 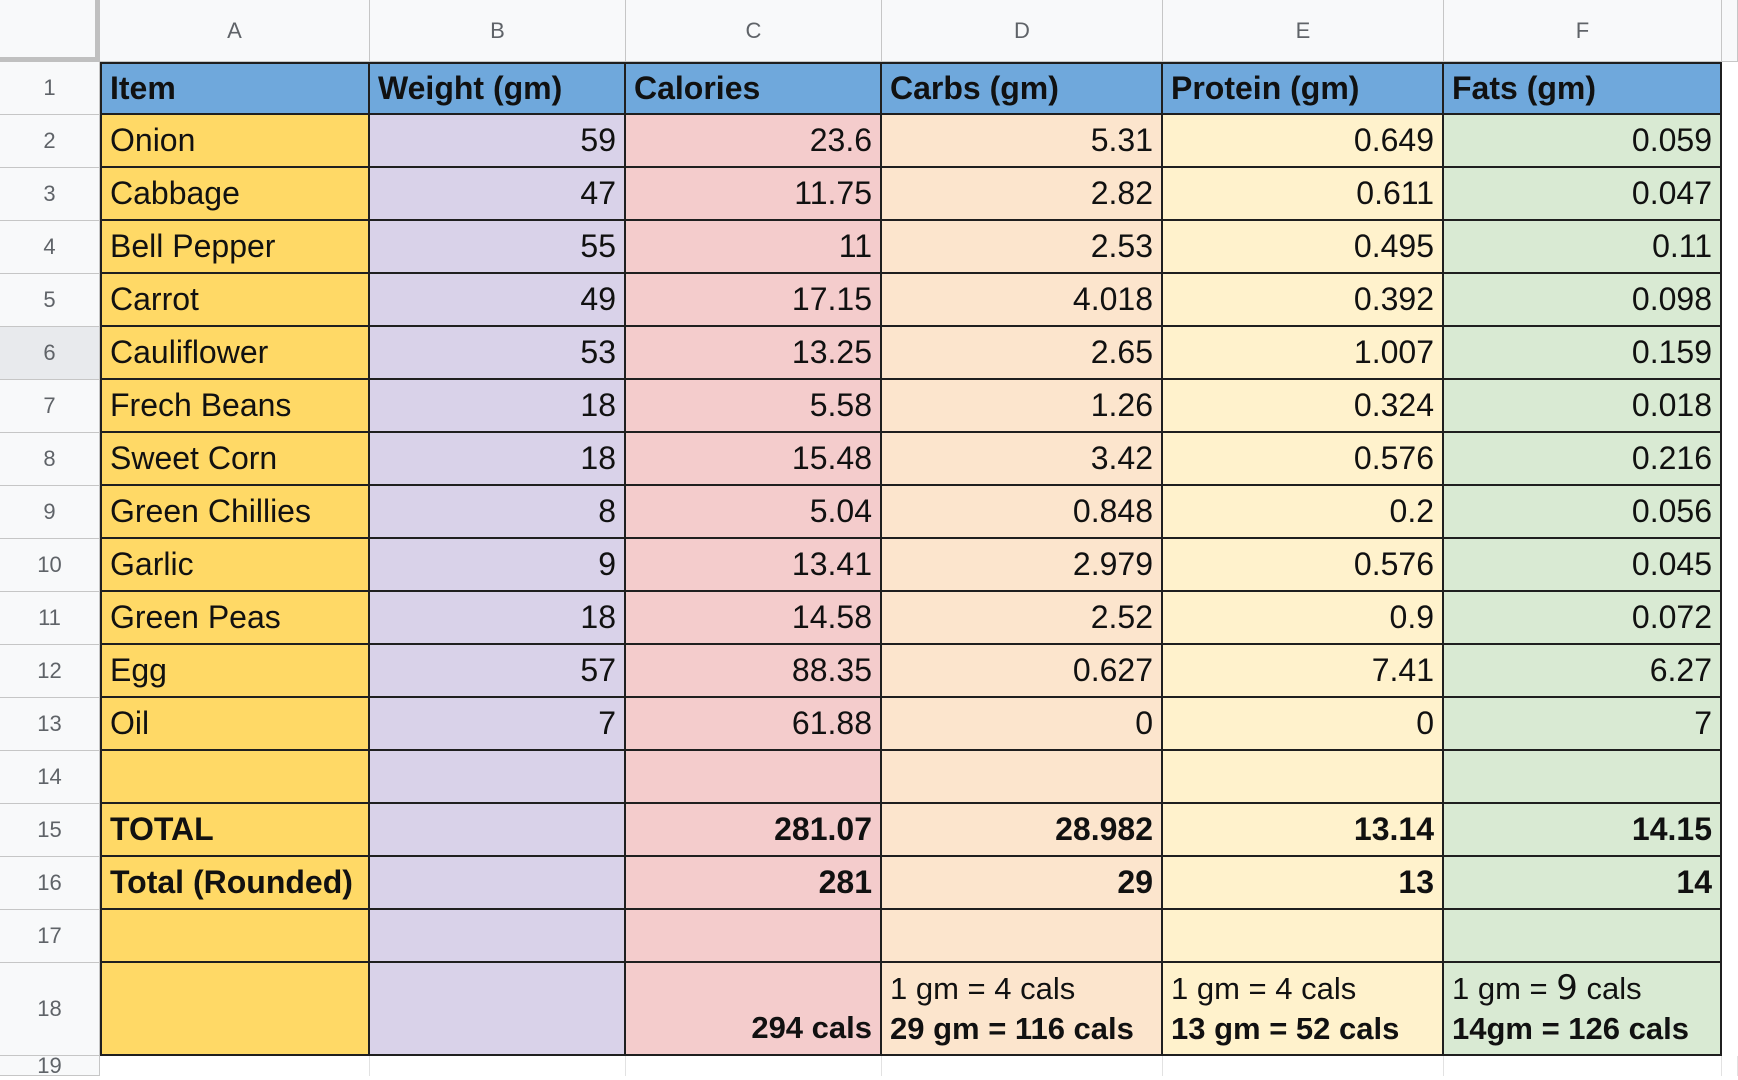 What do you see at coordinates (1303, 724) in the screenshot?
I see `cell-e13: 0` at bounding box center [1303, 724].